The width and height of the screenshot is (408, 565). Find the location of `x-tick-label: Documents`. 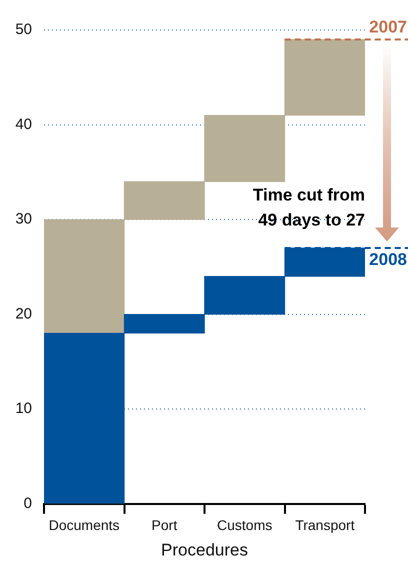

x-tick-label: Documents is located at coordinates (84, 525).